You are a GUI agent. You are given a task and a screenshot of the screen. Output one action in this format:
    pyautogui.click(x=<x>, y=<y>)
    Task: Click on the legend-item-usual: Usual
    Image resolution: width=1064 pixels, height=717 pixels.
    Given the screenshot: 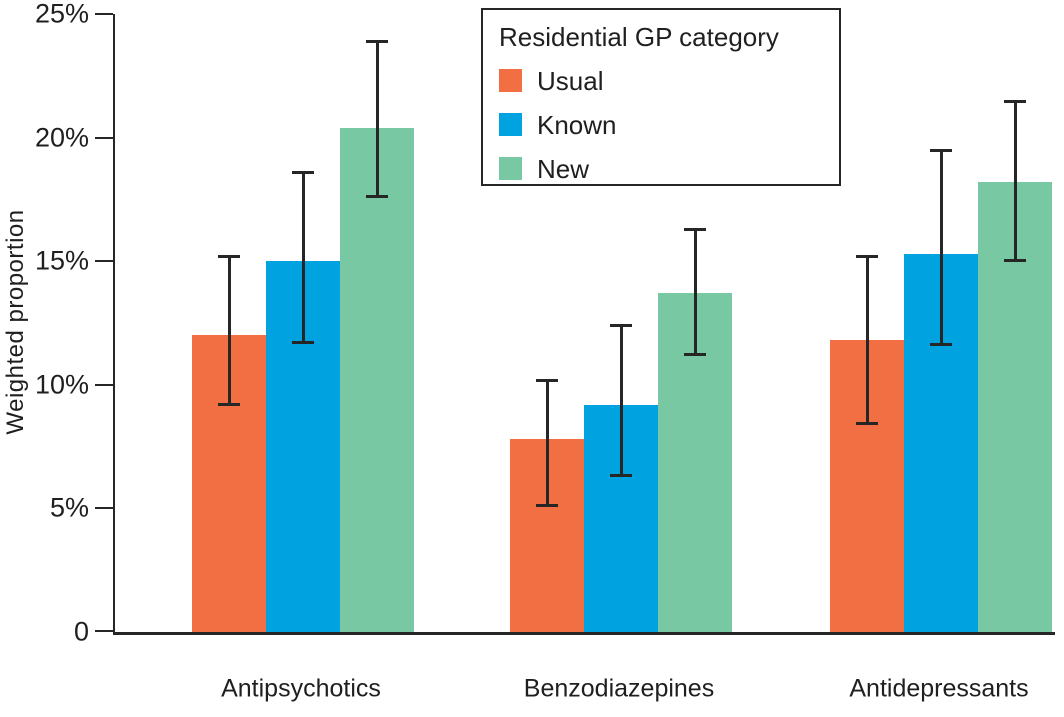 What is the action you would take?
    pyautogui.click(x=661, y=80)
    